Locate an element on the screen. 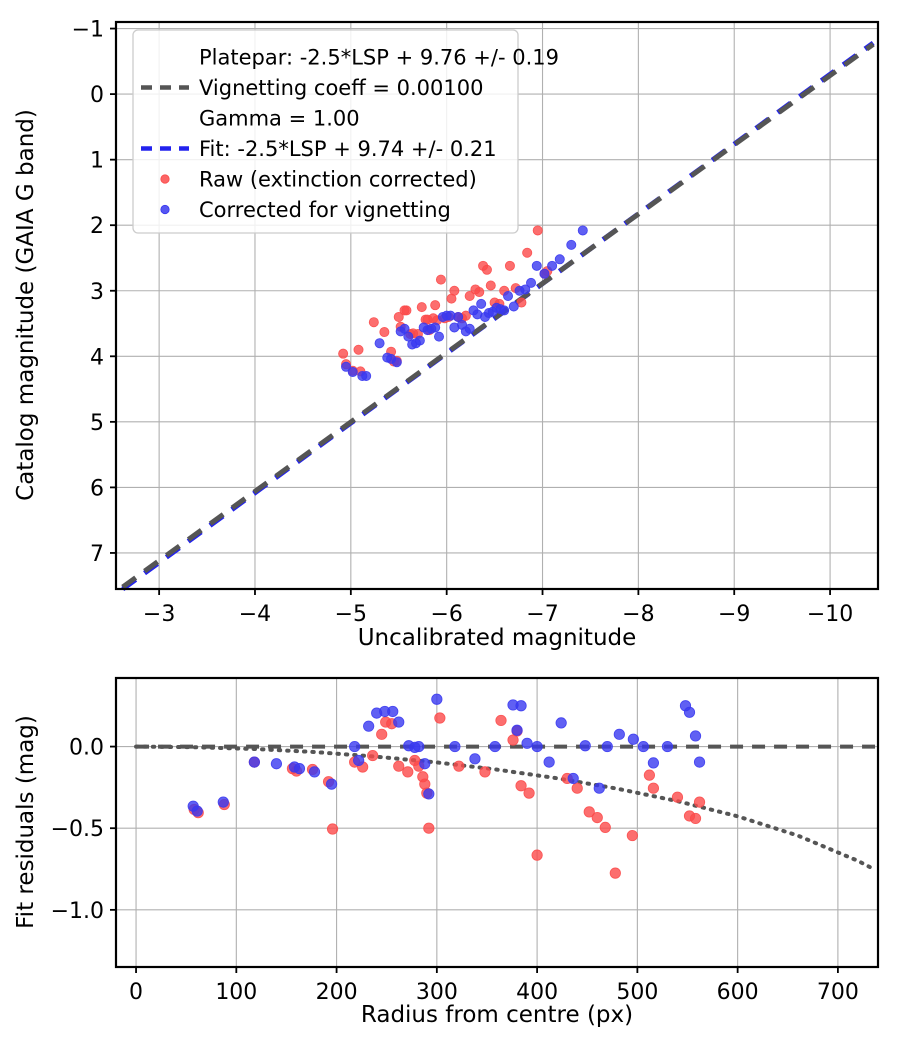 The width and height of the screenshot is (900, 1050). x-tick-label: 700 is located at coordinates (838, 992).